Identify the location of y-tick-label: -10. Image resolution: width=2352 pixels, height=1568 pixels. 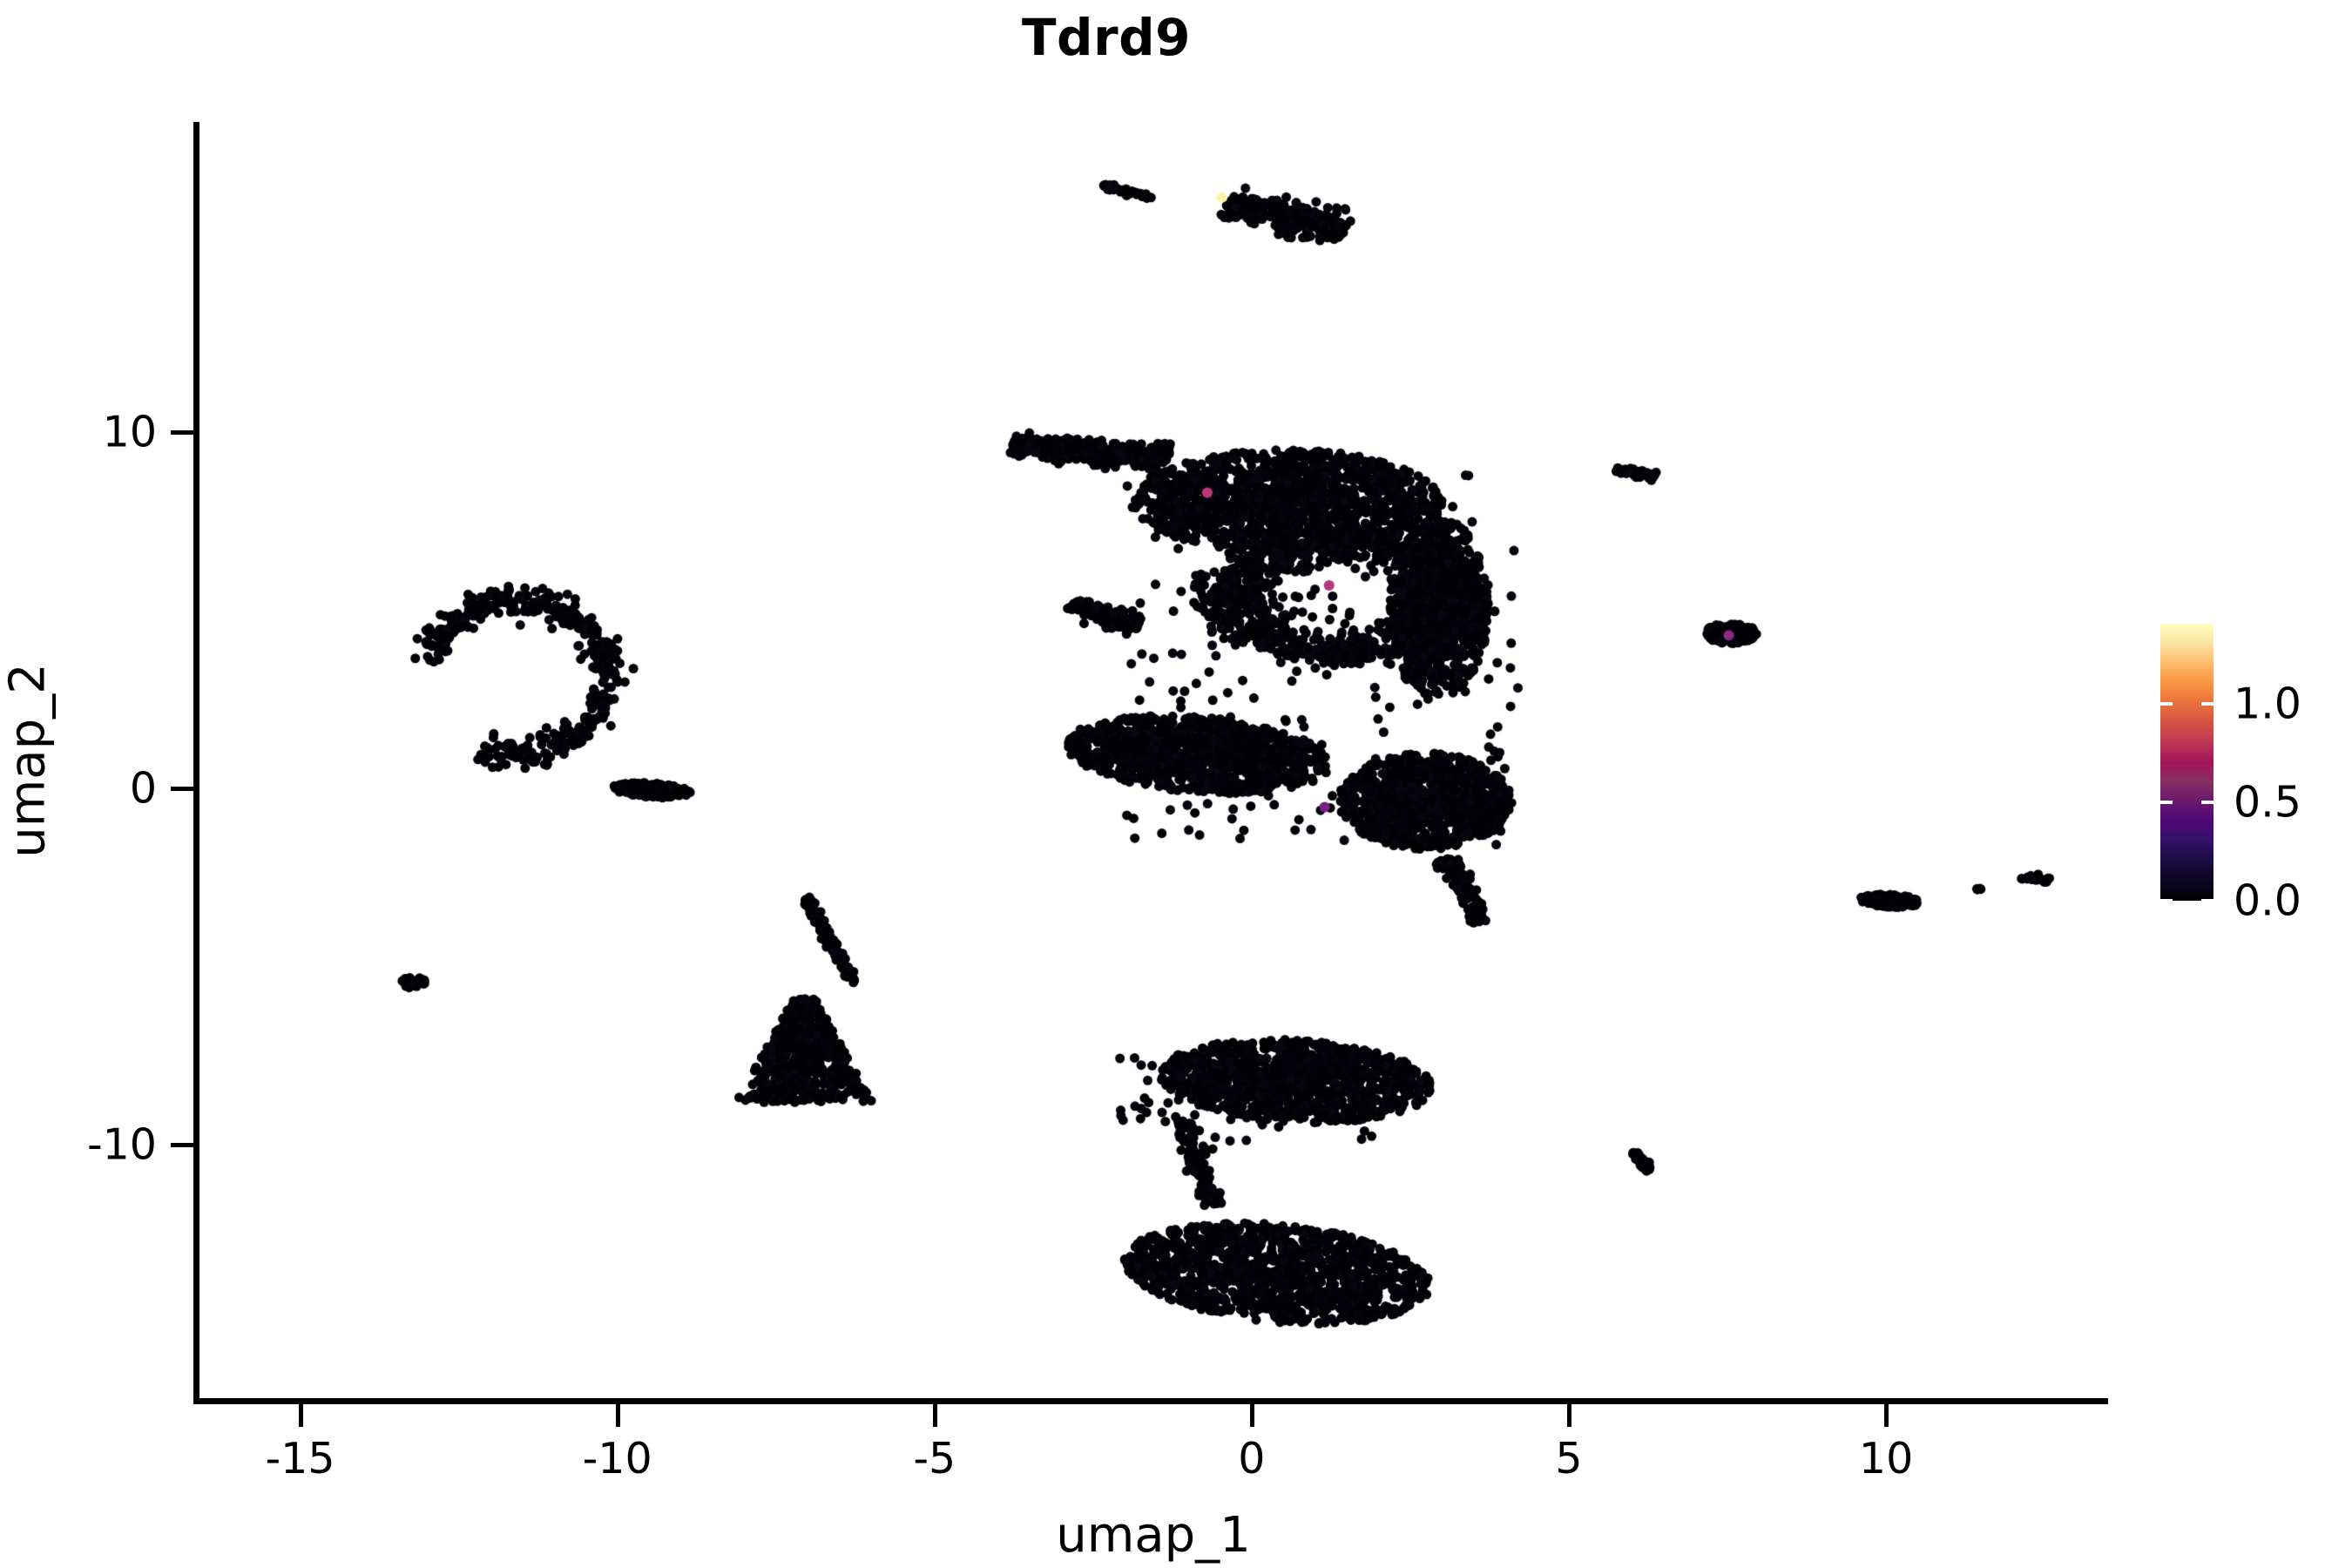
(121, 1144).